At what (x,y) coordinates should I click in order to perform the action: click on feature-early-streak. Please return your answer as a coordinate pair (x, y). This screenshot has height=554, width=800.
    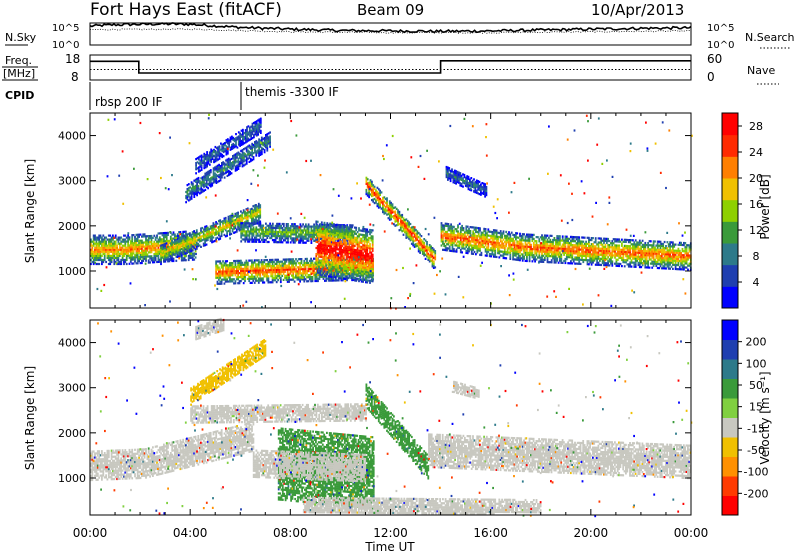
    Looking at the image, I should click on (466, 181).